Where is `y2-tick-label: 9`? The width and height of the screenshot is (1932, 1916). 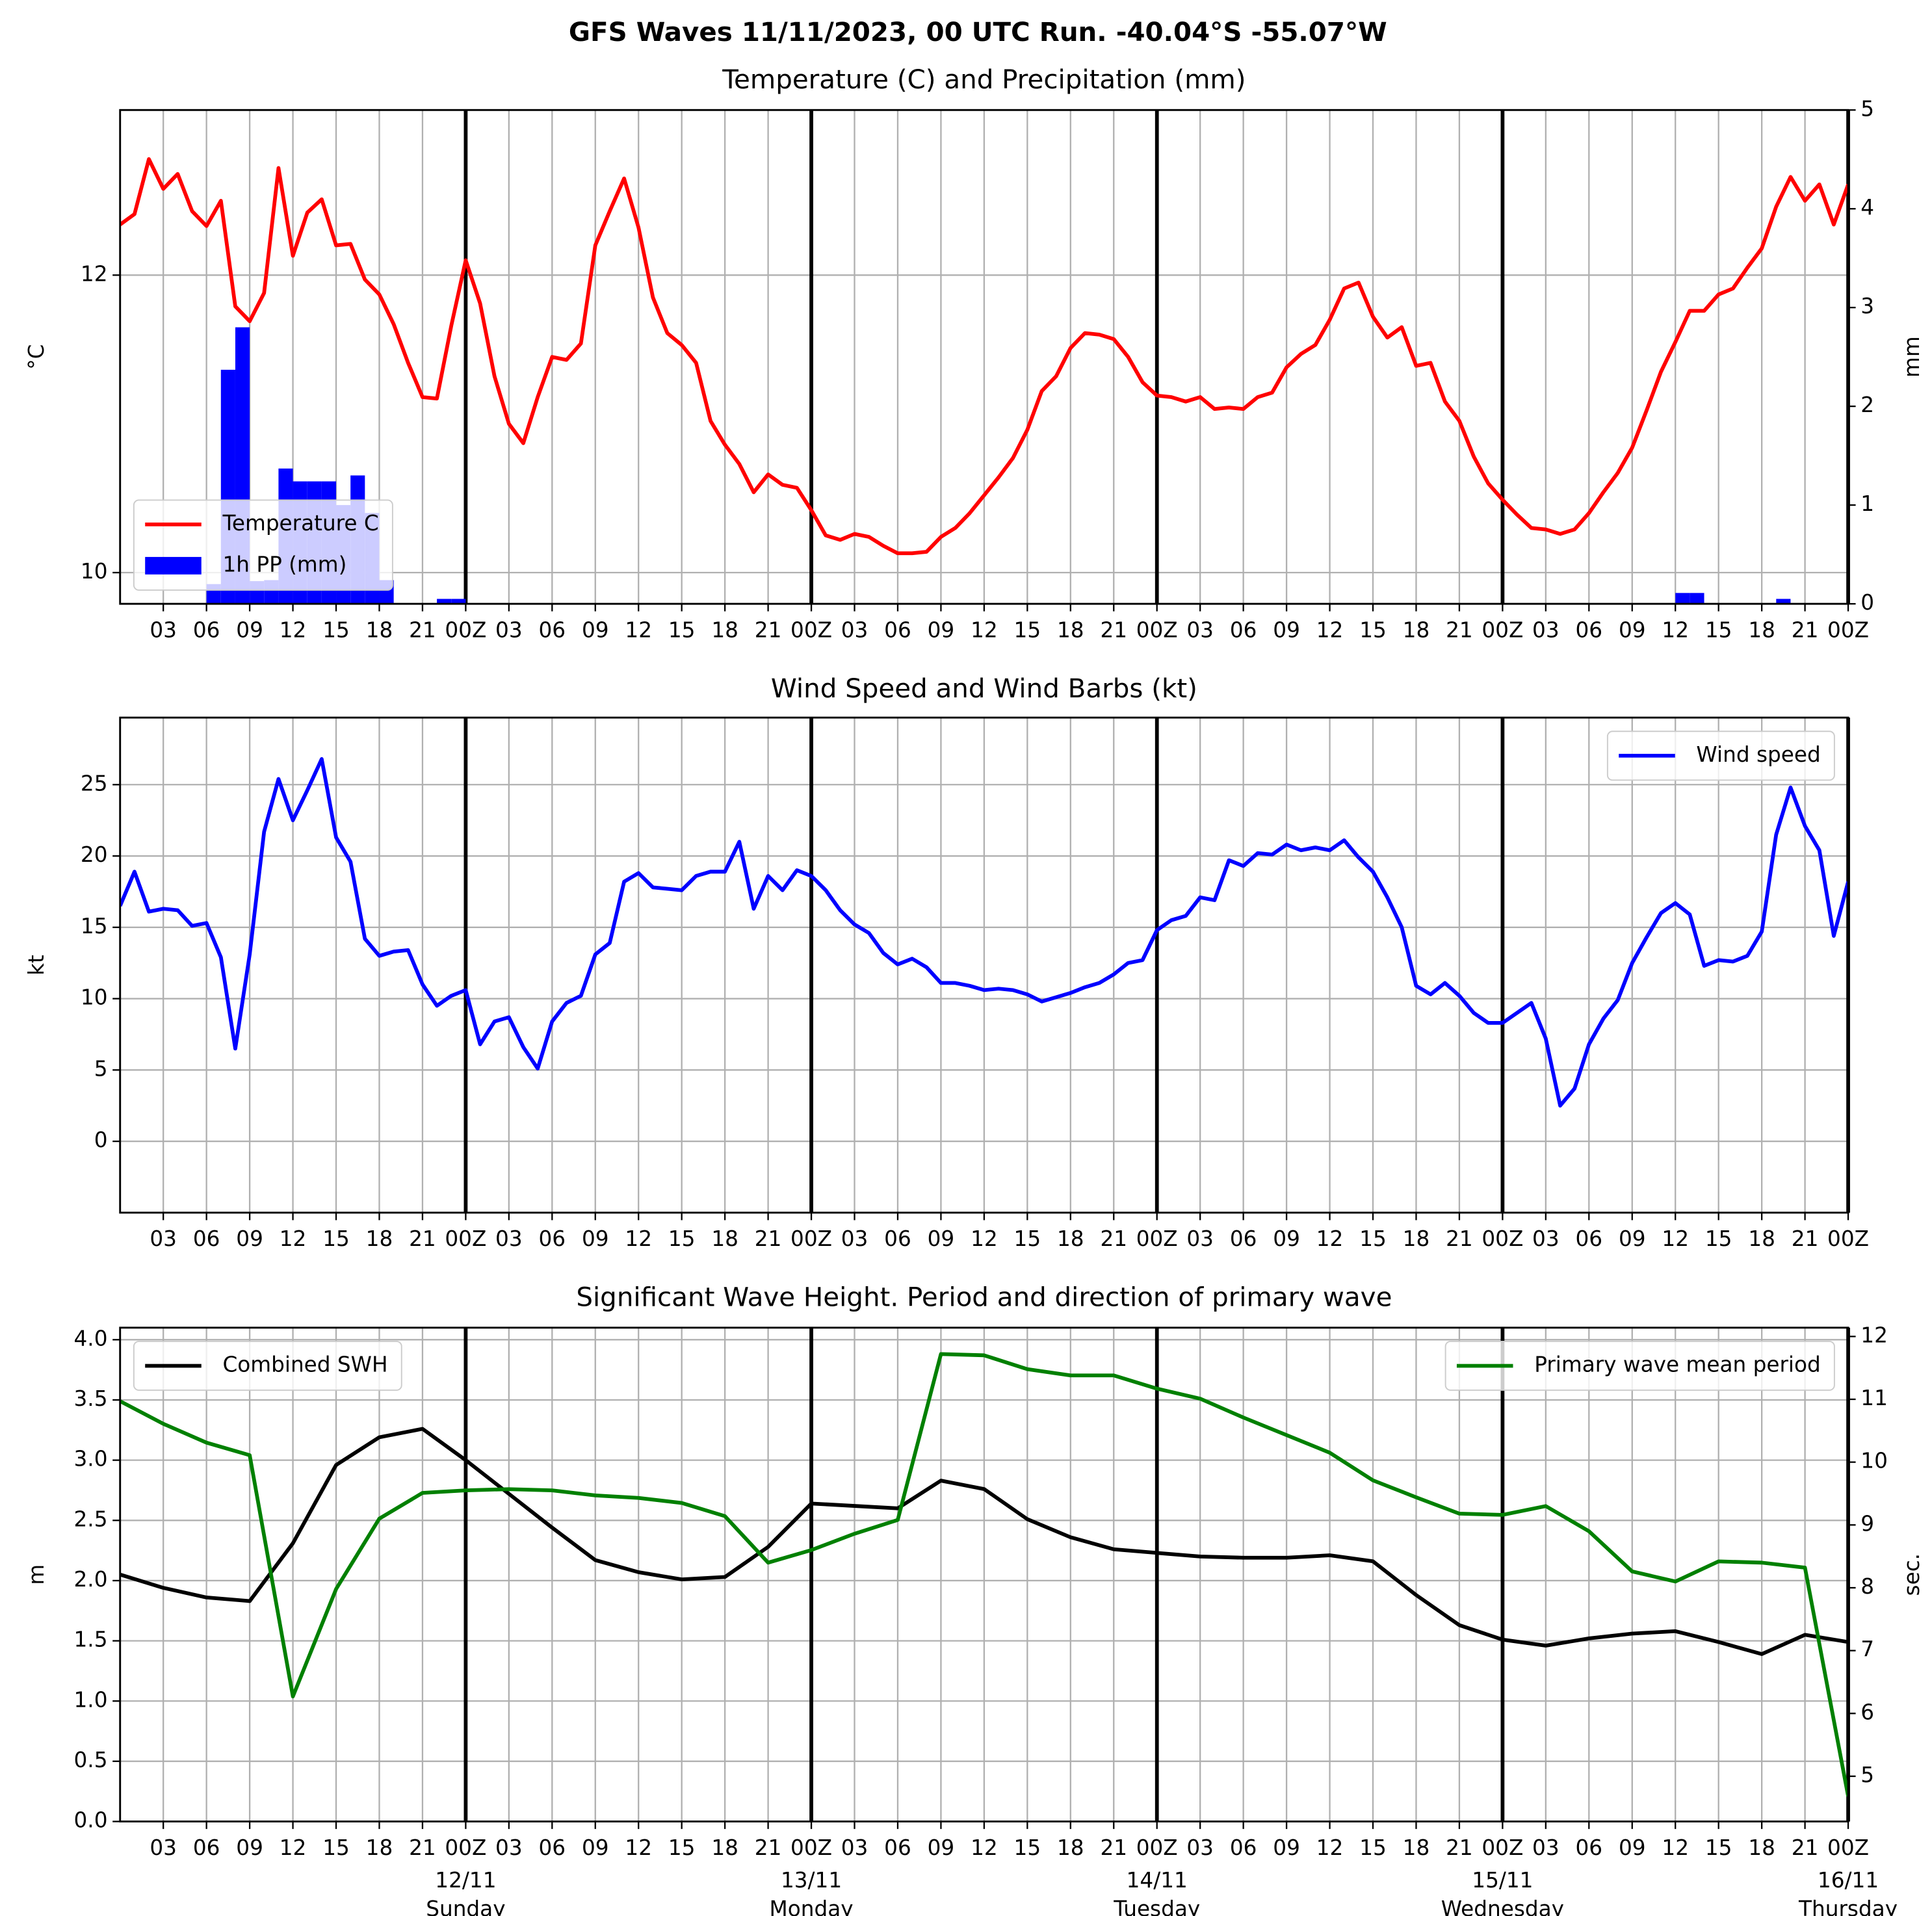 y2-tick-label: 9 is located at coordinates (1867, 1524).